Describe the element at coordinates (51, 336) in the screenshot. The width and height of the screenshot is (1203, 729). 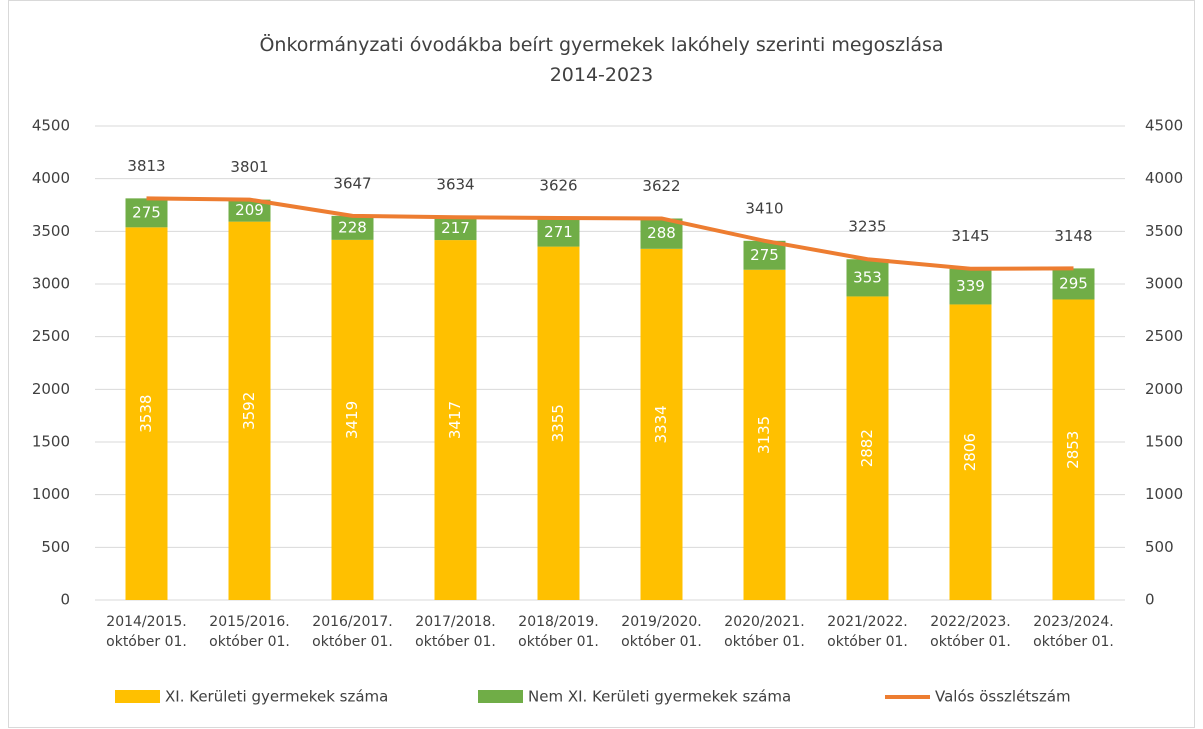
I see `y-tick-label: 2500` at that location.